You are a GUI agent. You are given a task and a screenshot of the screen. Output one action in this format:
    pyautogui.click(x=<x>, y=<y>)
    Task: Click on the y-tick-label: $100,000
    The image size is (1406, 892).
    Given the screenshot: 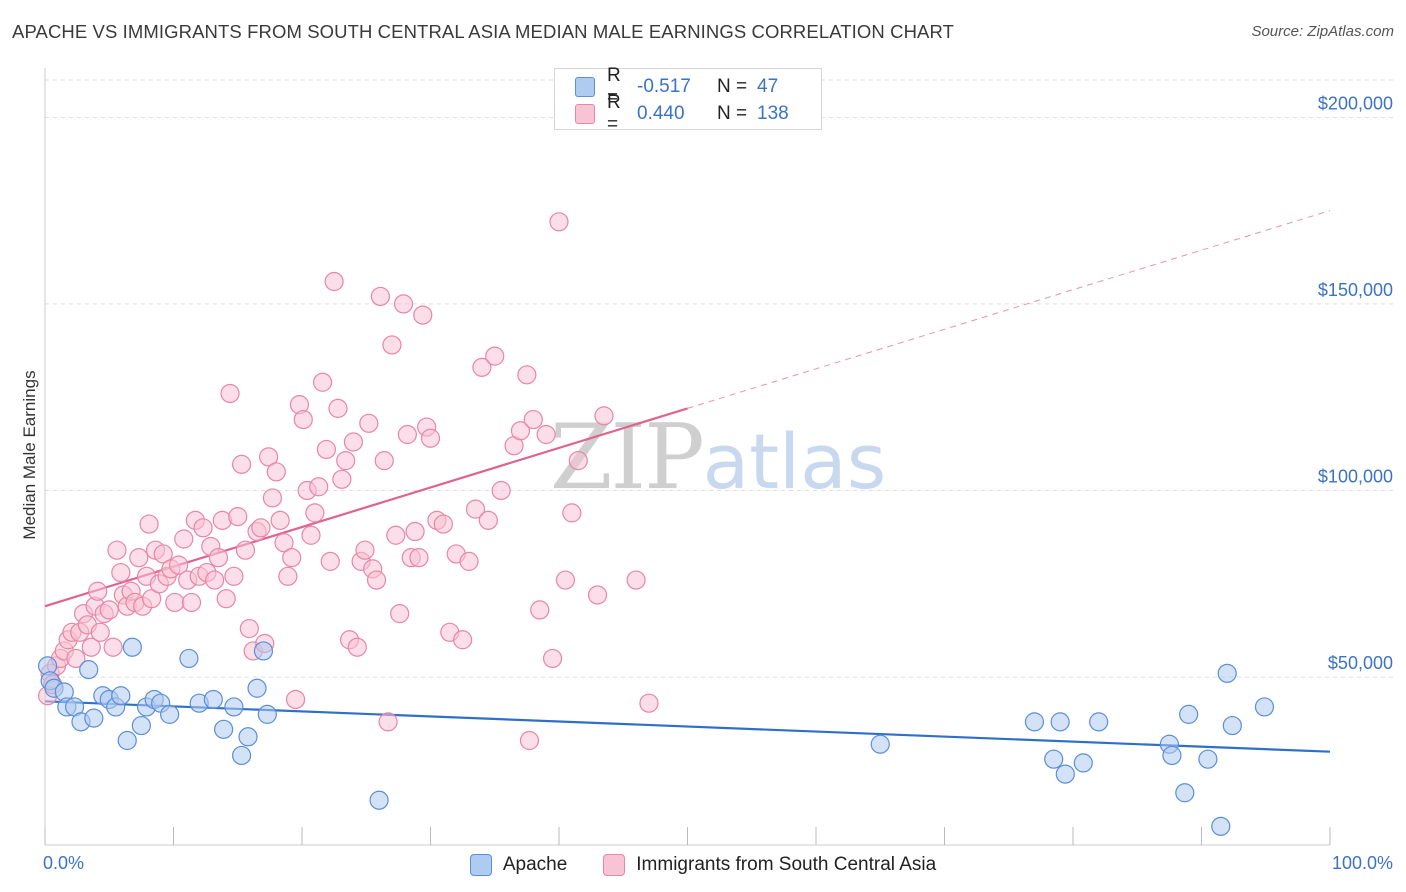 What is the action you would take?
    pyautogui.click(x=1355, y=476)
    